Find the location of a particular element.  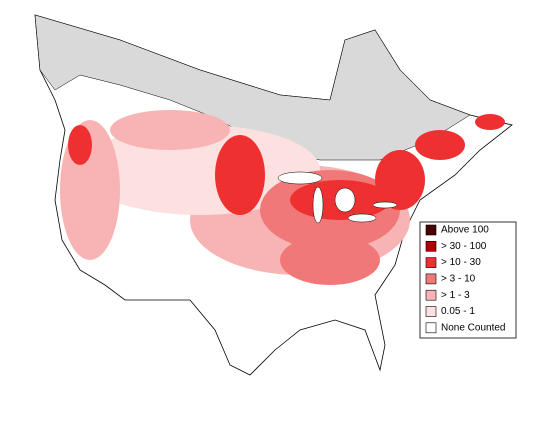

legend-label: > 1 - 3 is located at coordinates (455, 295).